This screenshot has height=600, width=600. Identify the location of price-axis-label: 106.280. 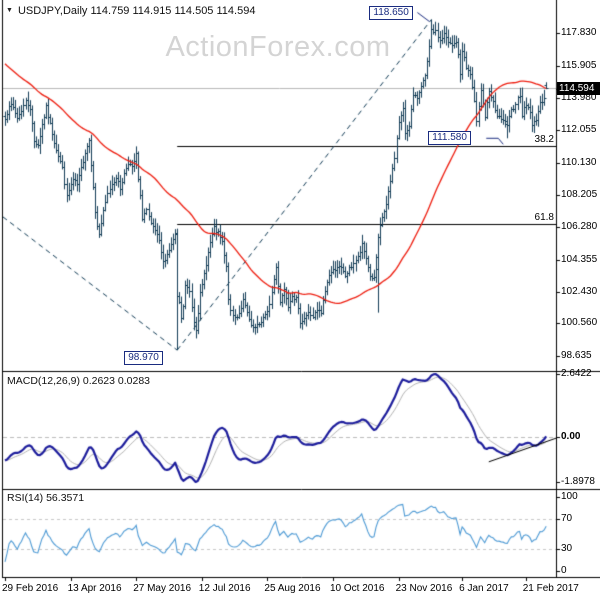
(579, 227).